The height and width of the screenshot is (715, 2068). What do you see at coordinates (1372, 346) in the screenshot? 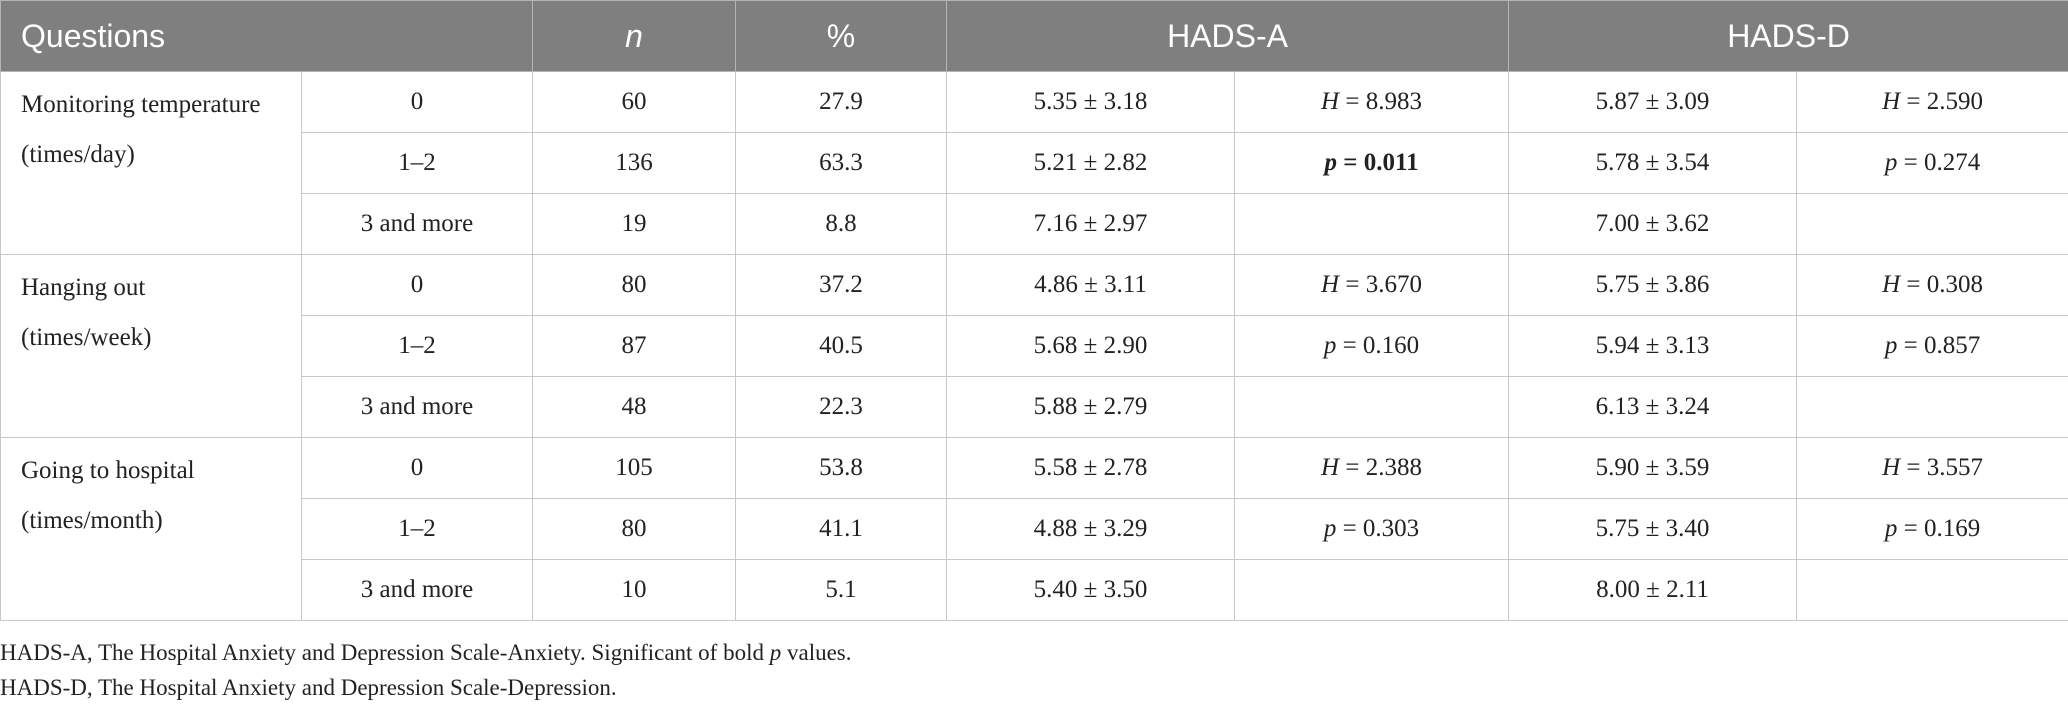
I see `hads-a-stat-cell: p = 0.160` at bounding box center [1372, 346].